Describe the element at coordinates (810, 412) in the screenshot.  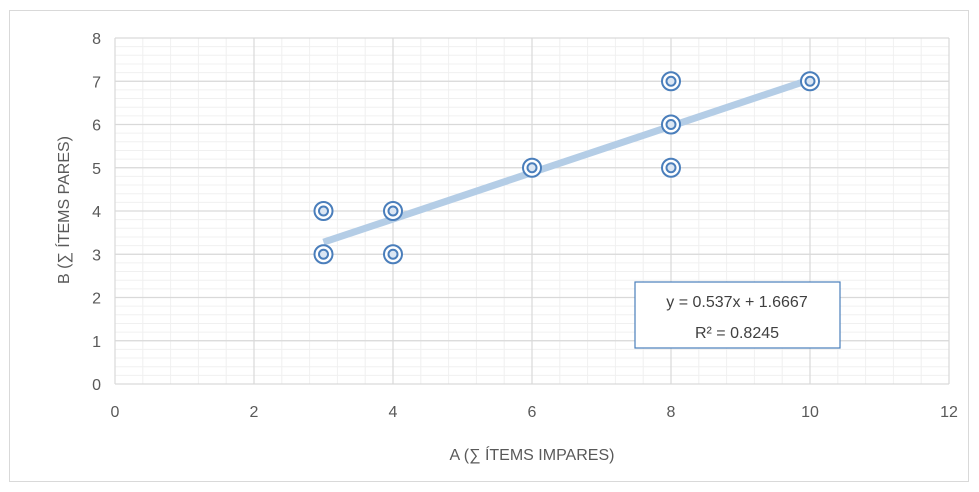
I see `x-tick-label: 10` at that location.